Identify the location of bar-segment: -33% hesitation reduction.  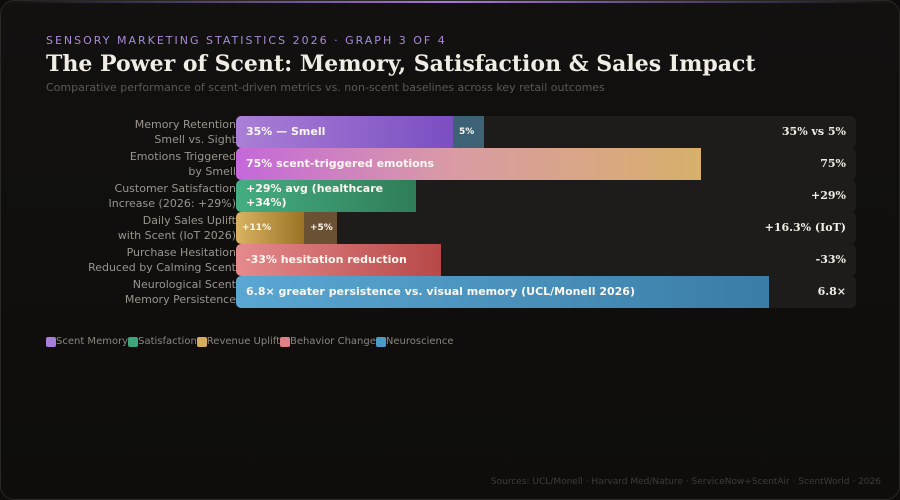
(338, 260).